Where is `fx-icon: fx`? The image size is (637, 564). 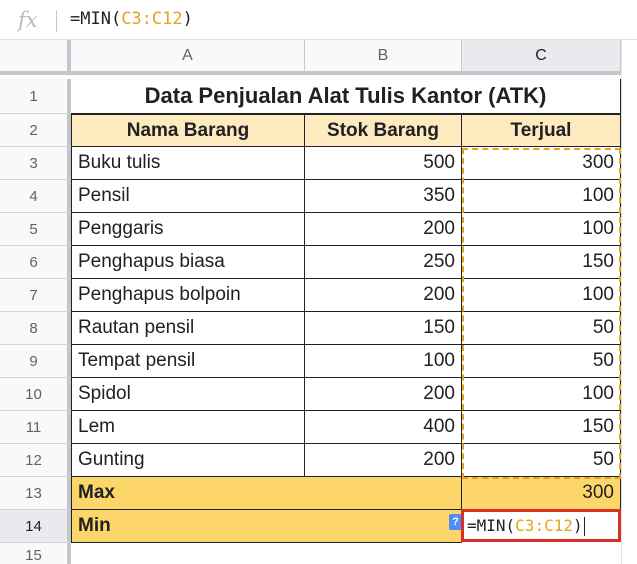 fx-icon: fx is located at coordinates (28, 20).